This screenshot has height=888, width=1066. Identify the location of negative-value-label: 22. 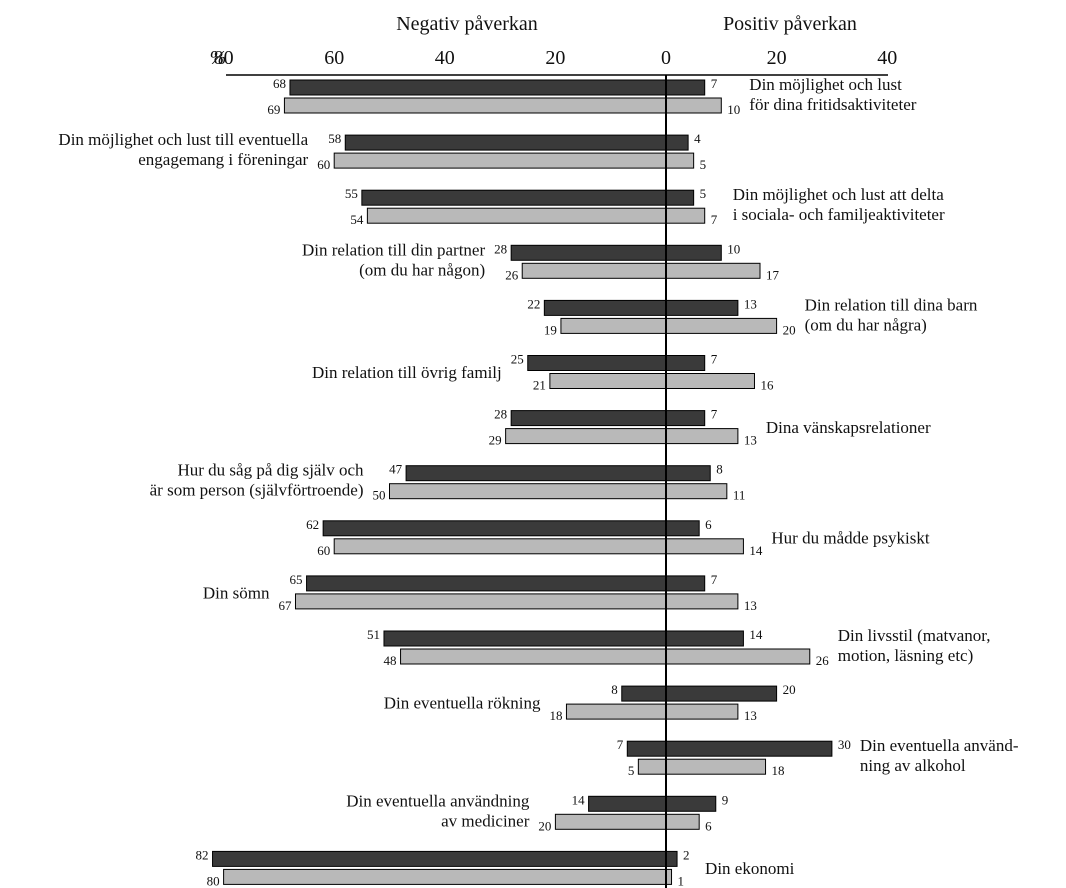
(533, 303).